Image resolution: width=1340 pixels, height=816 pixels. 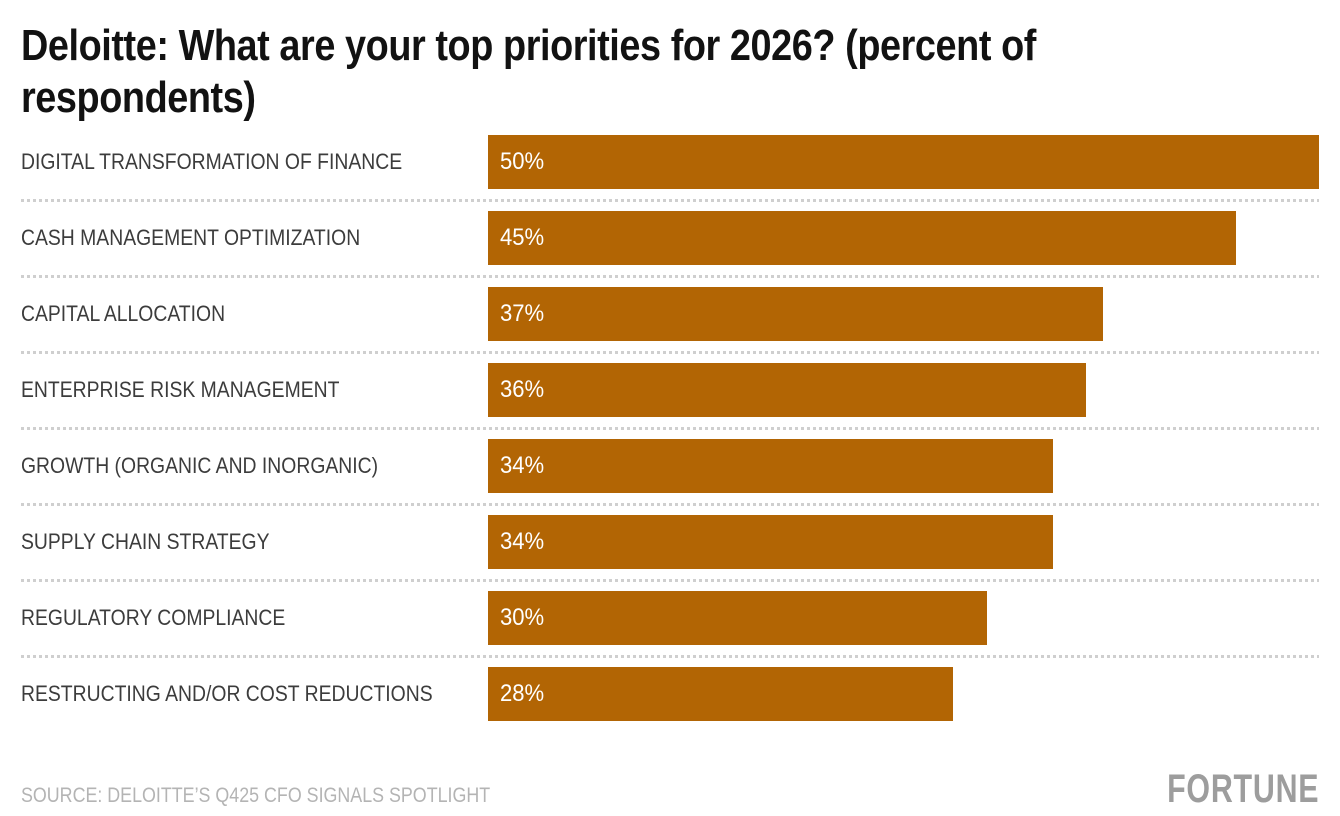 I want to click on category-label-cell: CASH MANAGEMENT OPTIMIZATION, so click(x=254, y=238).